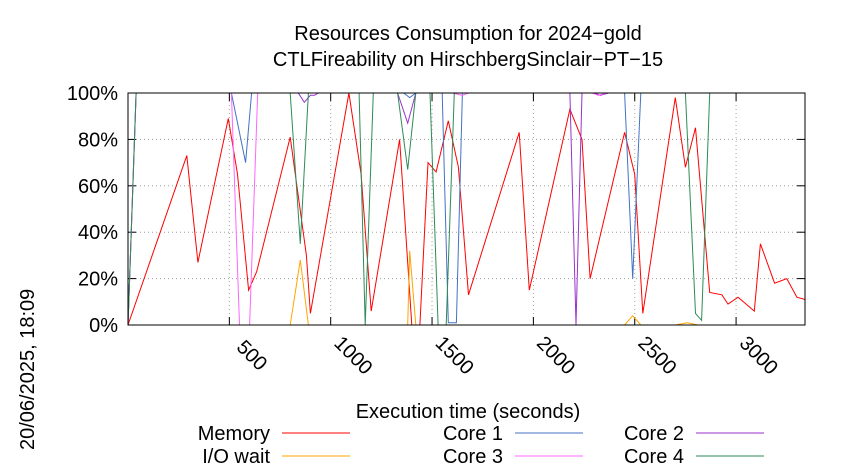 This screenshot has width=850, height=475. What do you see at coordinates (92, 94) in the screenshot?
I see `y-tick-label: 100%` at bounding box center [92, 94].